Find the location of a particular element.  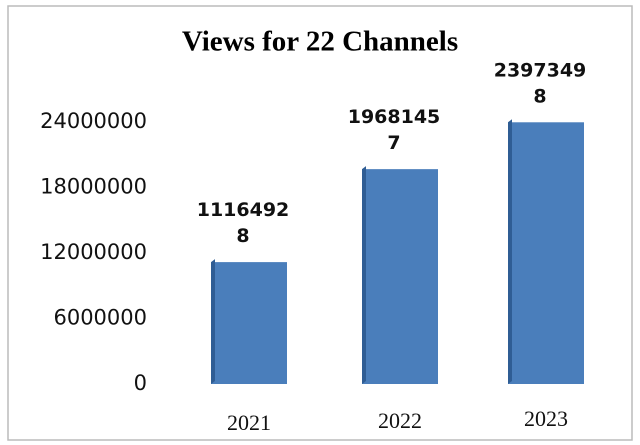

data-label-line: 1116492 is located at coordinates (243, 210).